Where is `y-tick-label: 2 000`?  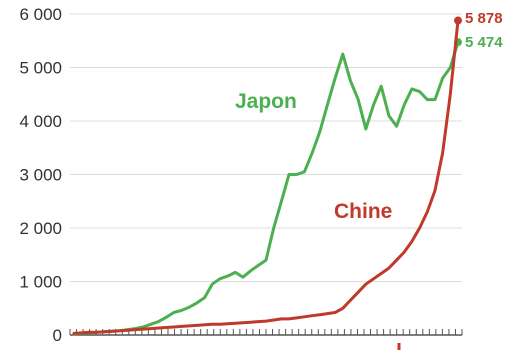
y-tick-label: 2 000 is located at coordinates (40, 228).